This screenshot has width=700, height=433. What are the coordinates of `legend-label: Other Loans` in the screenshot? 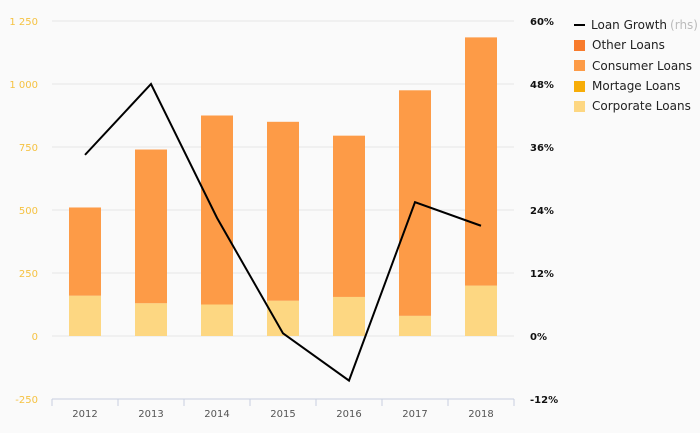 It's located at (628, 45).